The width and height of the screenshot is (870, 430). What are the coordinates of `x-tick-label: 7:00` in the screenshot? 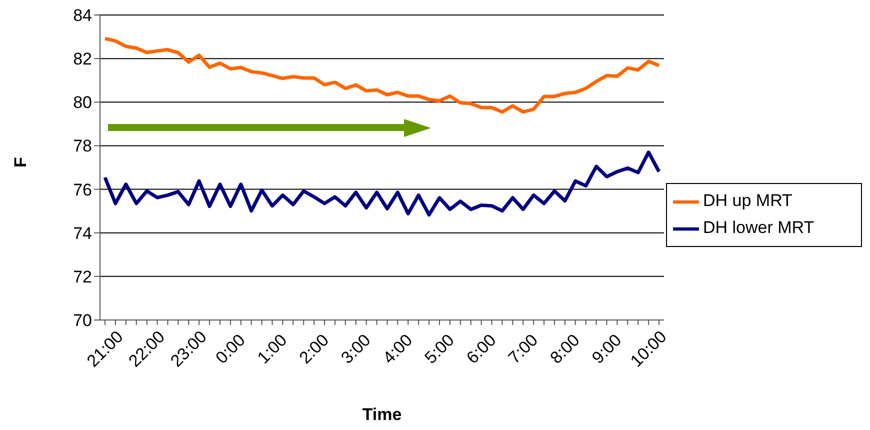 It's located at (523, 349).